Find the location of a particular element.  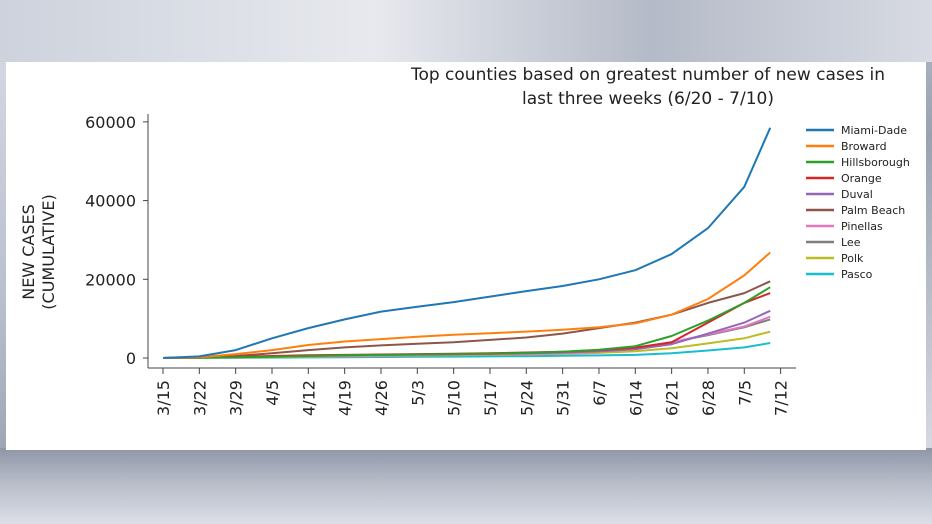

x-tick-label: 3/22 is located at coordinates (199, 398).